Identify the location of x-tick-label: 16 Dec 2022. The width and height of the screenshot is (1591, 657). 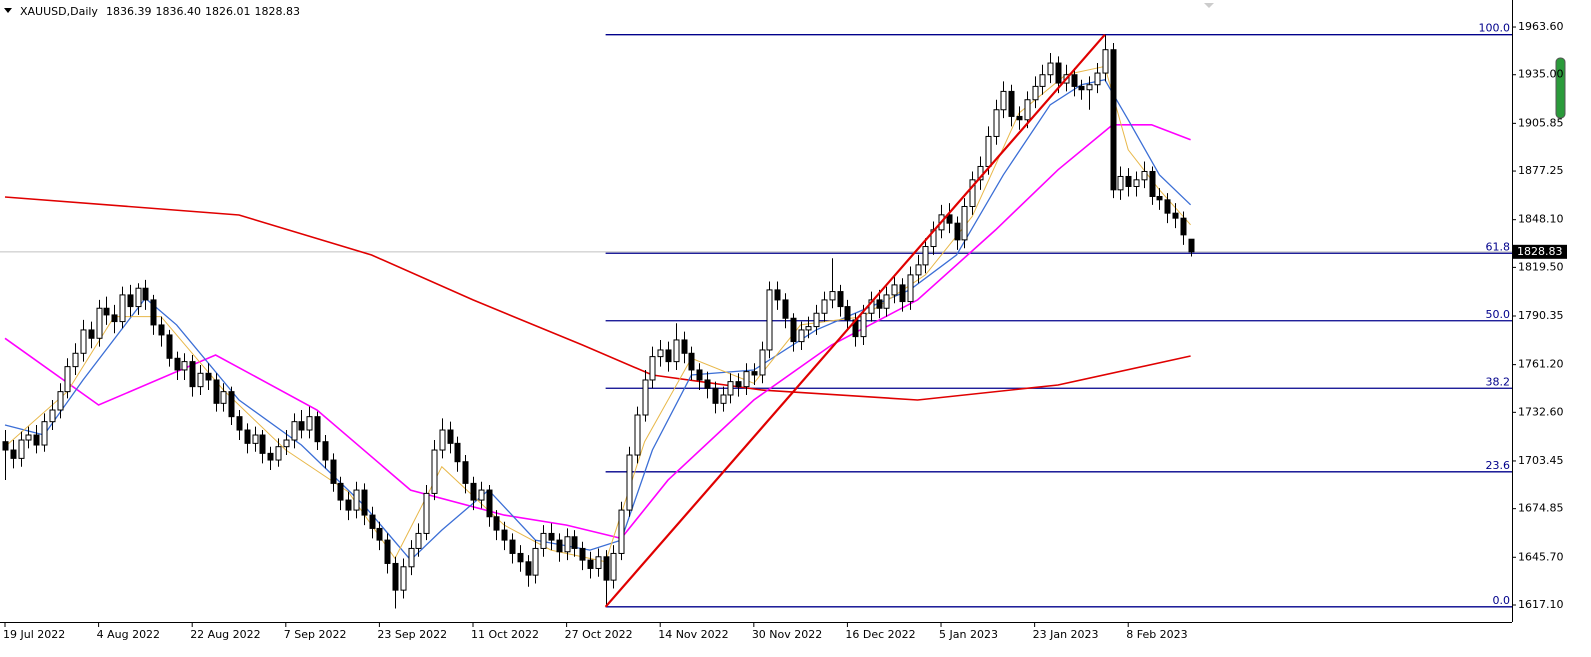
(880, 634).